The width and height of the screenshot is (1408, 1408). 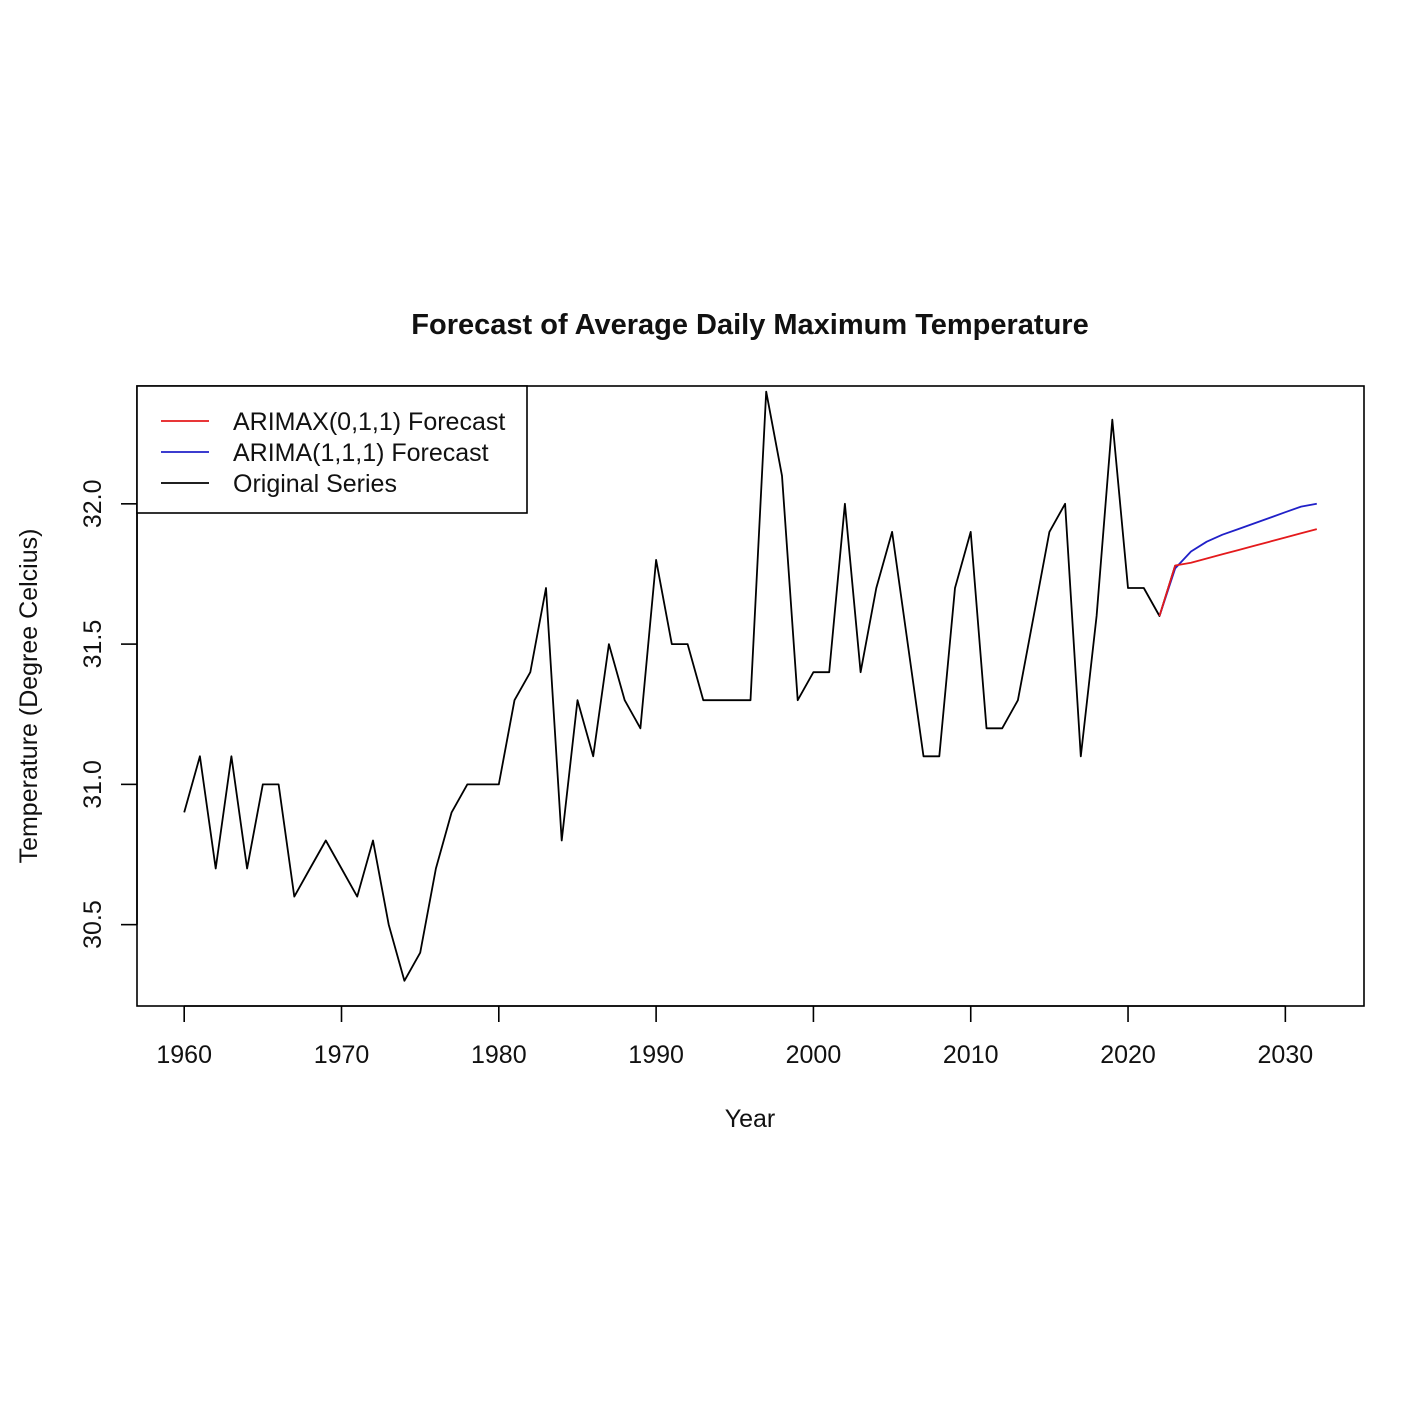 What do you see at coordinates (499, 1055) in the screenshot?
I see `x-tick-label: 1980` at bounding box center [499, 1055].